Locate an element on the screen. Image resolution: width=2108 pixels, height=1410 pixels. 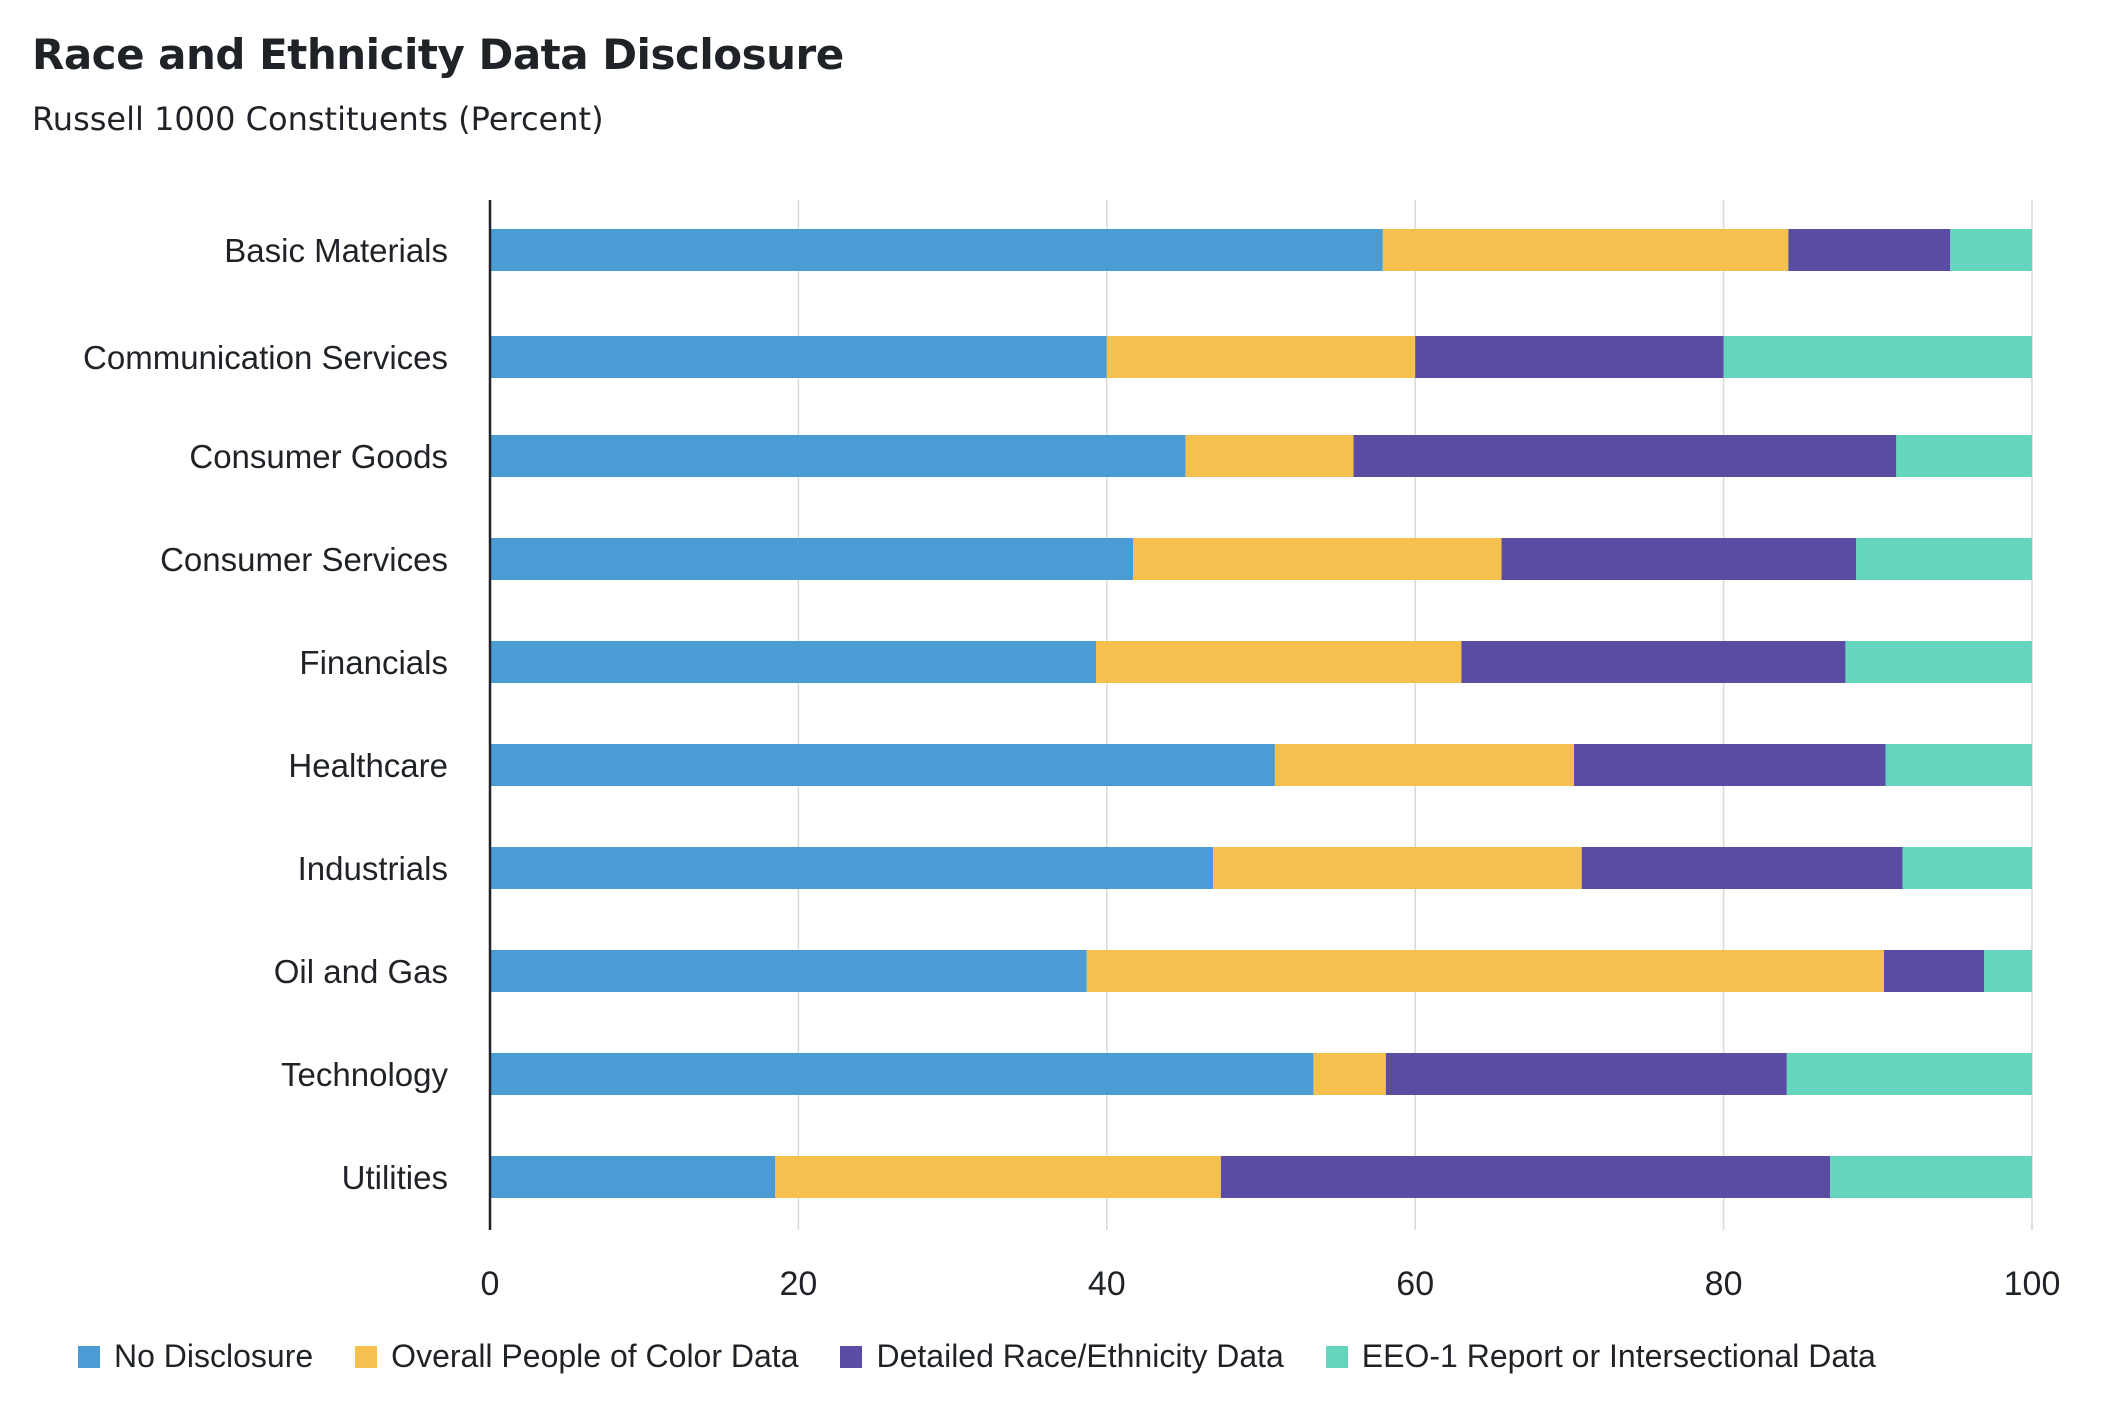
chart-title: Race and Ethnicity Data Disclosure is located at coordinates (438, 54).